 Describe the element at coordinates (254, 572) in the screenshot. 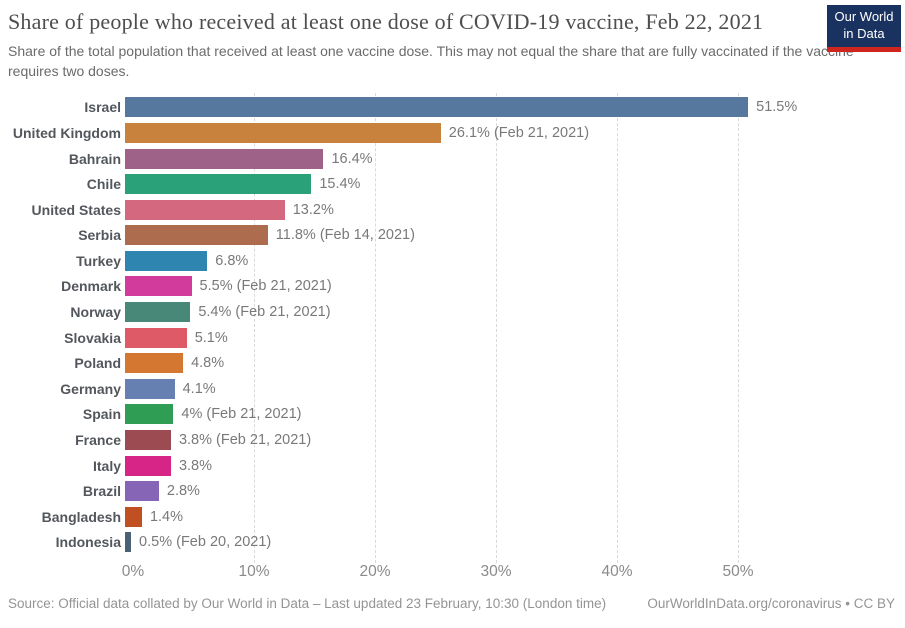

I see `x-tick-label: 10%` at that location.